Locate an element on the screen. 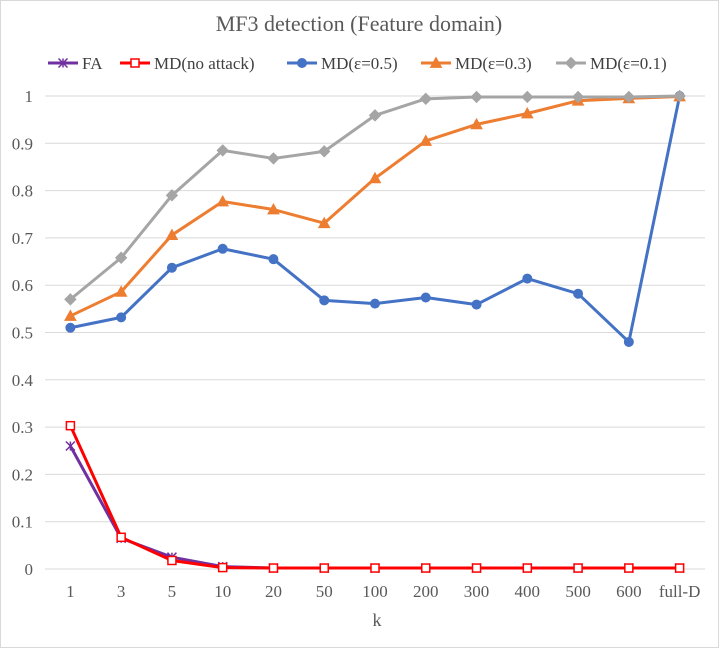 The width and height of the screenshot is (719, 648). y-tick-label: 0.6 is located at coordinates (22, 285).